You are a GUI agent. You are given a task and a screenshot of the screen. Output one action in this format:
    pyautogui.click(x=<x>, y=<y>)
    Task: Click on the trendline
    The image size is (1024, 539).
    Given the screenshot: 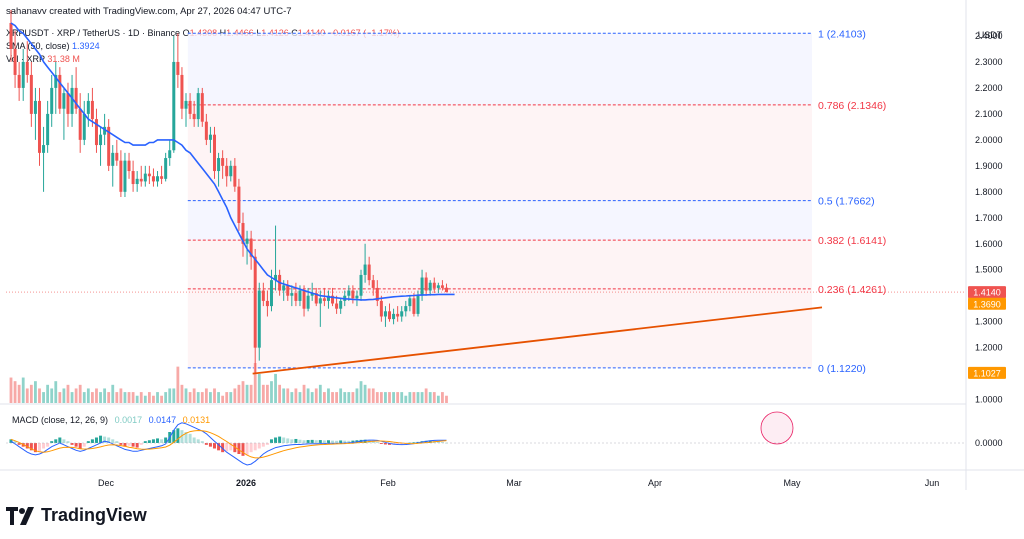 What is the action you would take?
    pyautogui.click(x=537, y=340)
    